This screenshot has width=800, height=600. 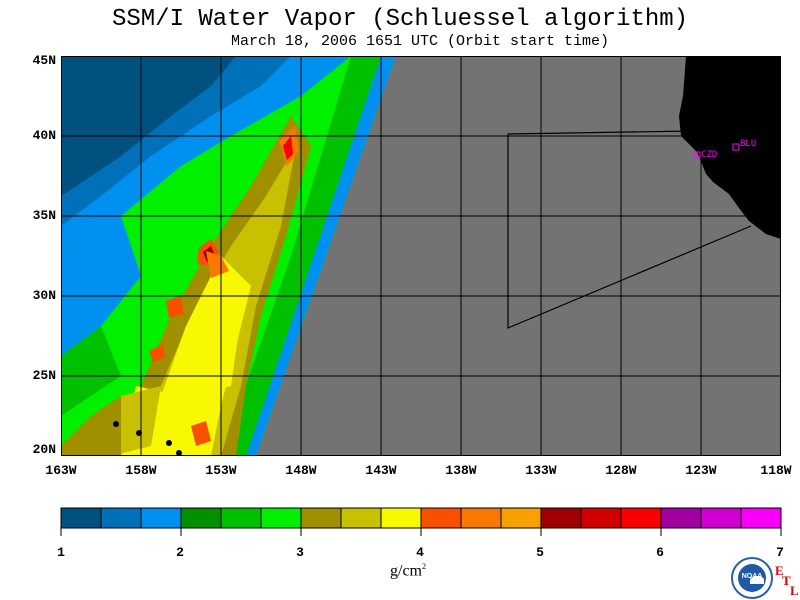 What do you see at coordinates (709, 155) in the screenshot?
I see `station-label: CZD` at bounding box center [709, 155].